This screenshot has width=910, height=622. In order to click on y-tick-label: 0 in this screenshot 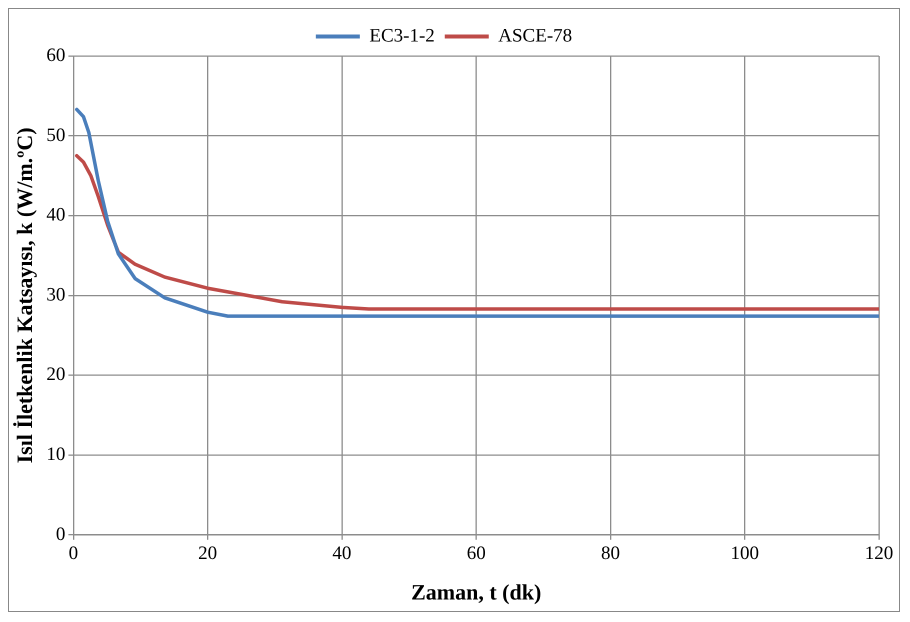, I will do `click(61, 534)`.